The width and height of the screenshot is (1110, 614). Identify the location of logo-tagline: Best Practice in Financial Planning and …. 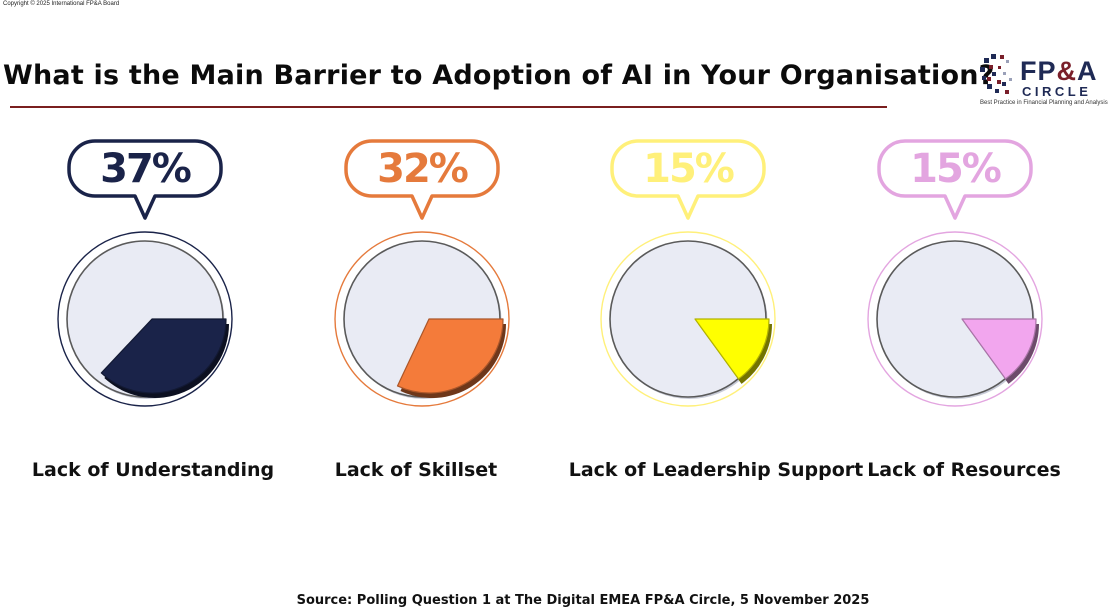
(1044, 103).